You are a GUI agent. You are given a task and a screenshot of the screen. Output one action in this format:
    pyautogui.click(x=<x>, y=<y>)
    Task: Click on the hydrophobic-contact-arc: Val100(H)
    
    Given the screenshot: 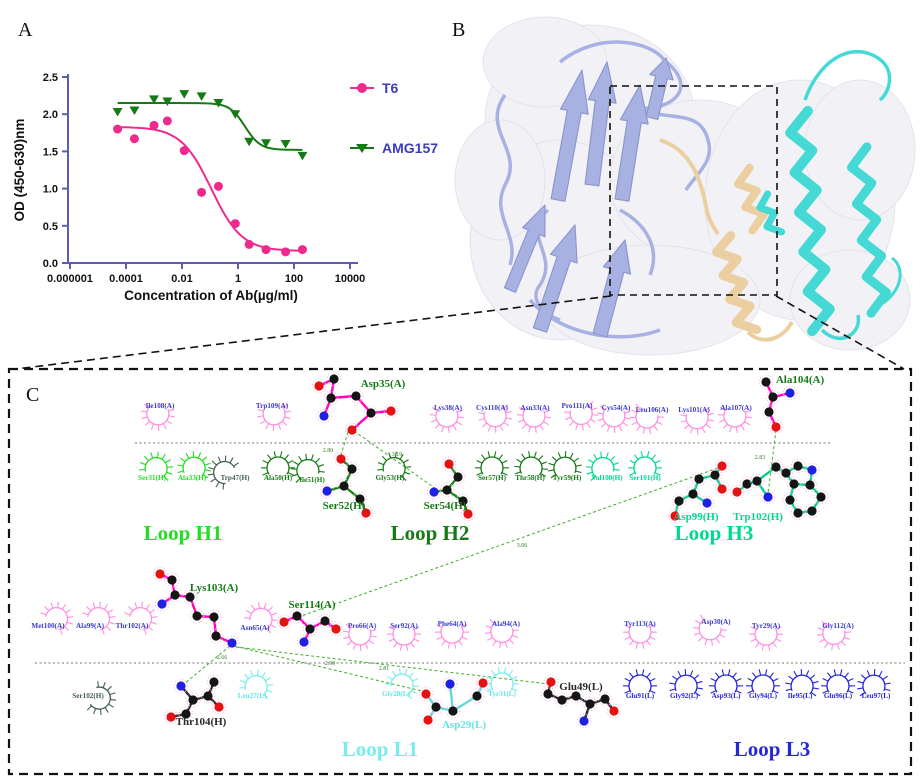 What is the action you would take?
    pyautogui.click(x=604, y=466)
    